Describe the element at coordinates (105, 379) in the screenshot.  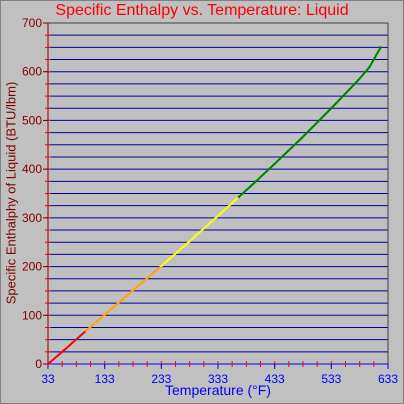
I see `x-tick-label: 133` at that location.